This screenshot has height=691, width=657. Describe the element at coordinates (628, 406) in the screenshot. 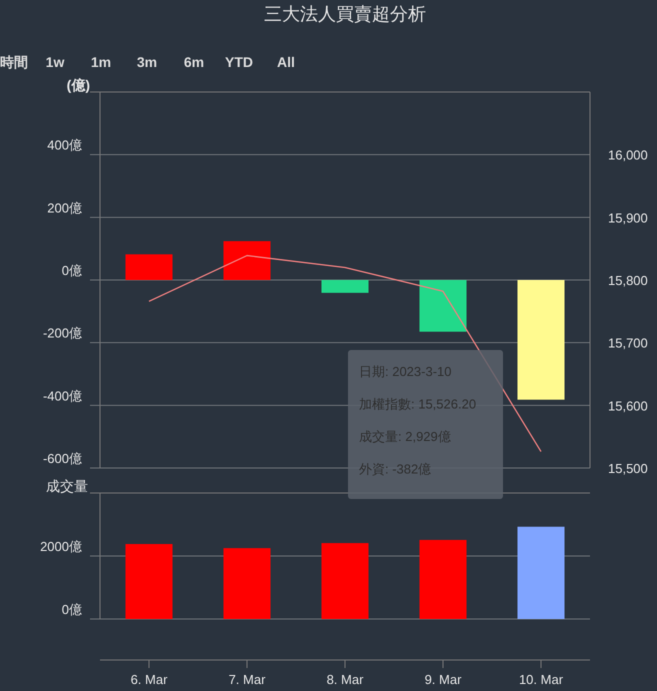

I see `y2-tick-label: 15,600` at that location.